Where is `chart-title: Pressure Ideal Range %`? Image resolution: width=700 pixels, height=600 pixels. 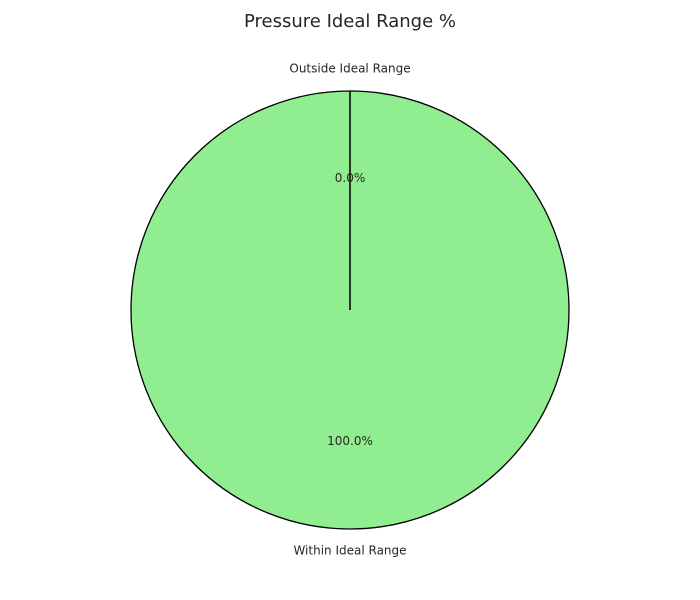
chart-title: Pressure Ideal Range % is located at coordinates (350, 21).